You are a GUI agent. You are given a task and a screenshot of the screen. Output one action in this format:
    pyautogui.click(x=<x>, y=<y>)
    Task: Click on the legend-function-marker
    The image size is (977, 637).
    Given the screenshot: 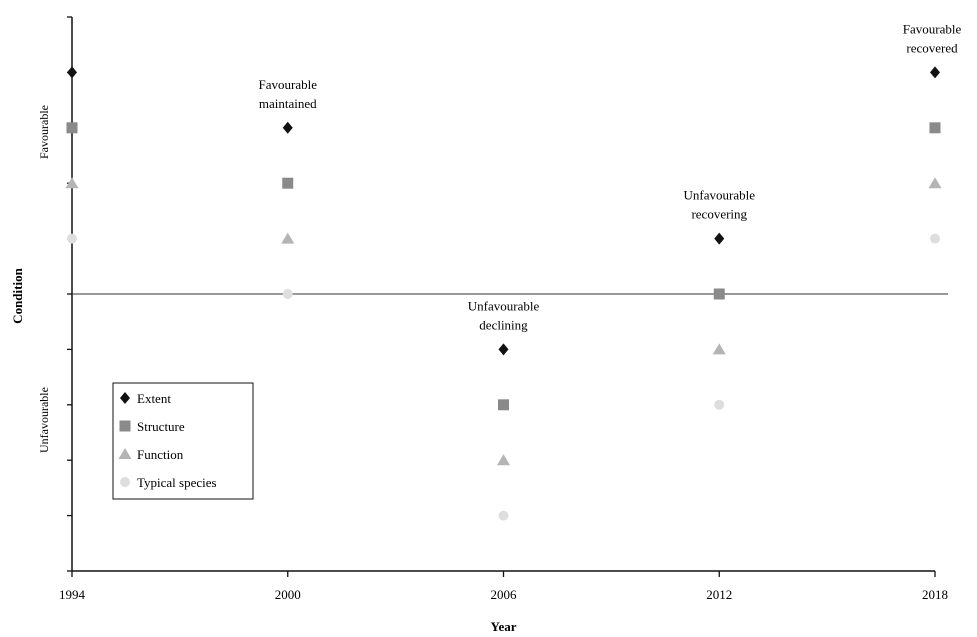 What is the action you would take?
    pyautogui.click(x=125, y=453)
    